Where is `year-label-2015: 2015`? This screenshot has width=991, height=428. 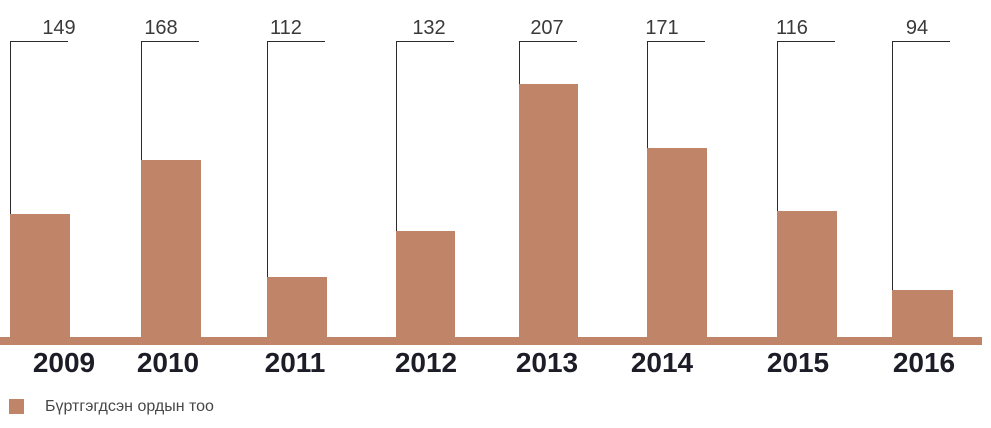 year-label-2015: 2015 is located at coordinates (798, 362).